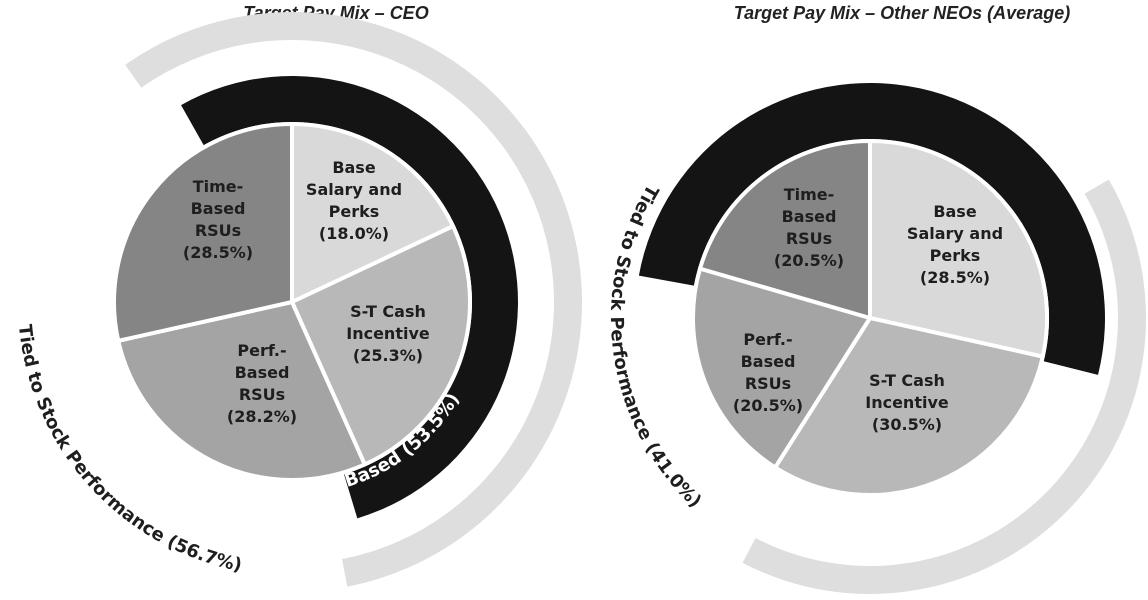 This screenshot has width=1148, height=600. Describe the element at coordinates (354, 200) in the screenshot. I see `slice-label: Base Salary and Perks (18.0%)` at that location.